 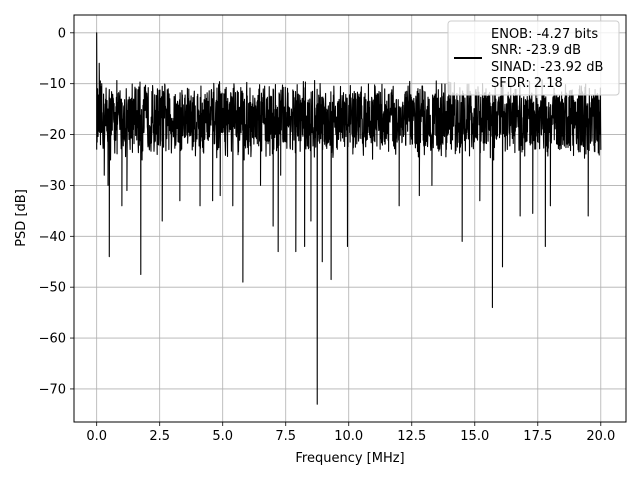 What do you see at coordinates (52, 288) in the screenshot?
I see `y-tick-label: −50` at bounding box center [52, 288].